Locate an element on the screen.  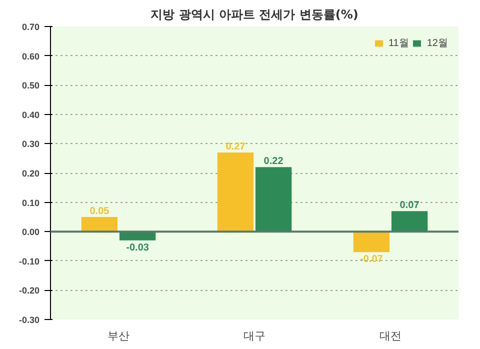
data-label: -0.07 is located at coordinates (372, 260).